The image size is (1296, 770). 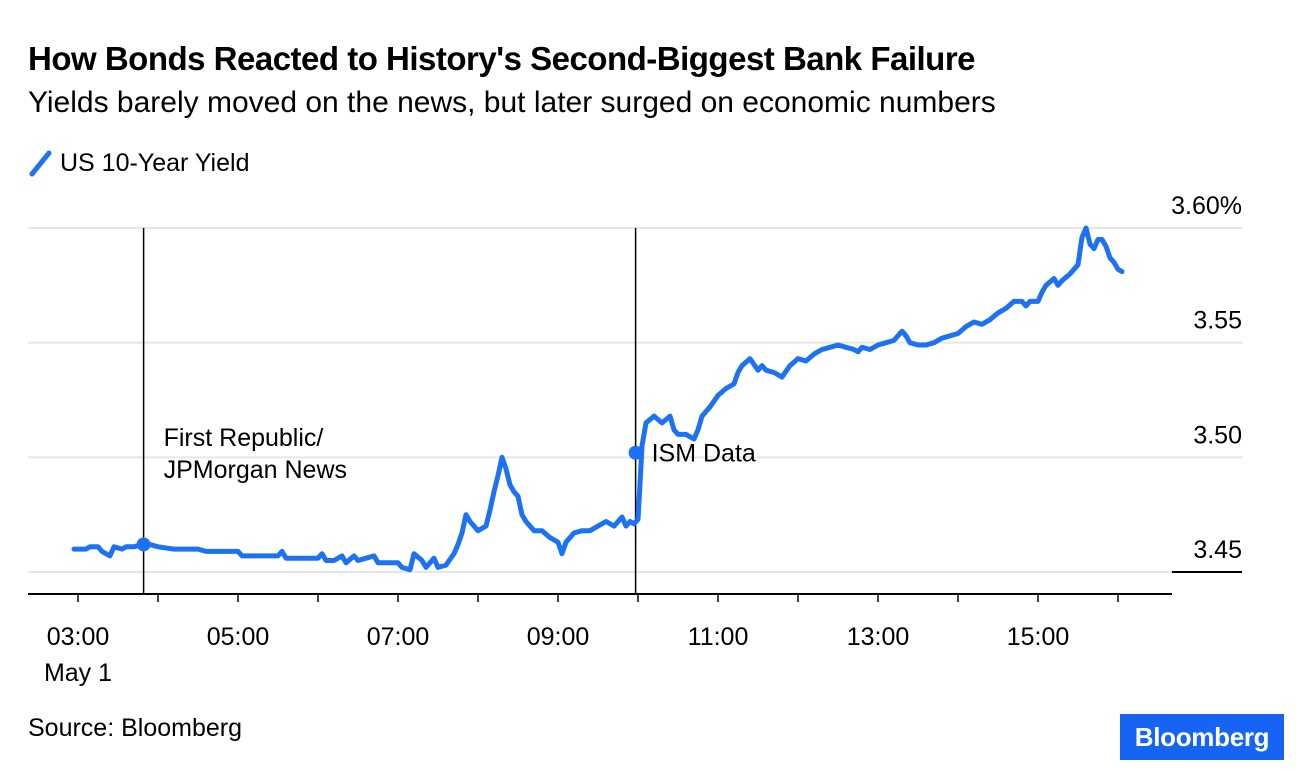 I want to click on annotation-label: JPMorgan News, so click(x=255, y=470).